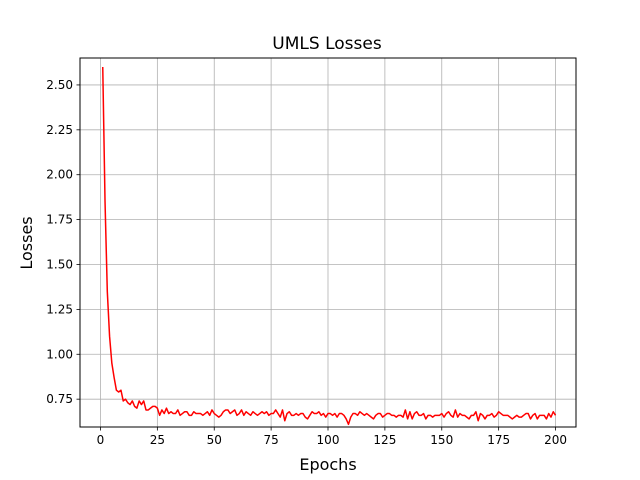 The width and height of the screenshot is (640, 480). What do you see at coordinates (59, 264) in the screenshot?
I see `y-tick-label: 1.50` at bounding box center [59, 264].